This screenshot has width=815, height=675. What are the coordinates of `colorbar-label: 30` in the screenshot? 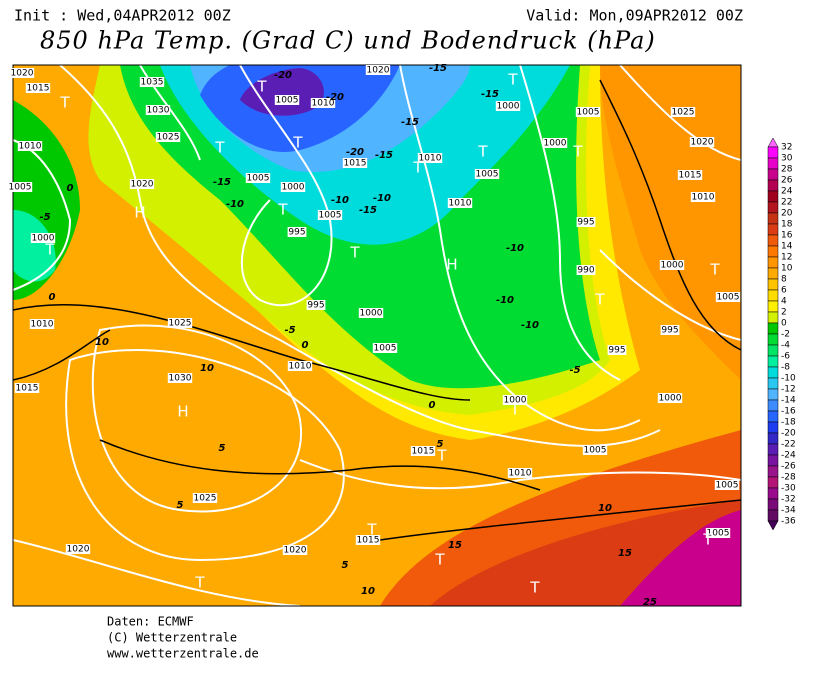 It's located at (787, 159).